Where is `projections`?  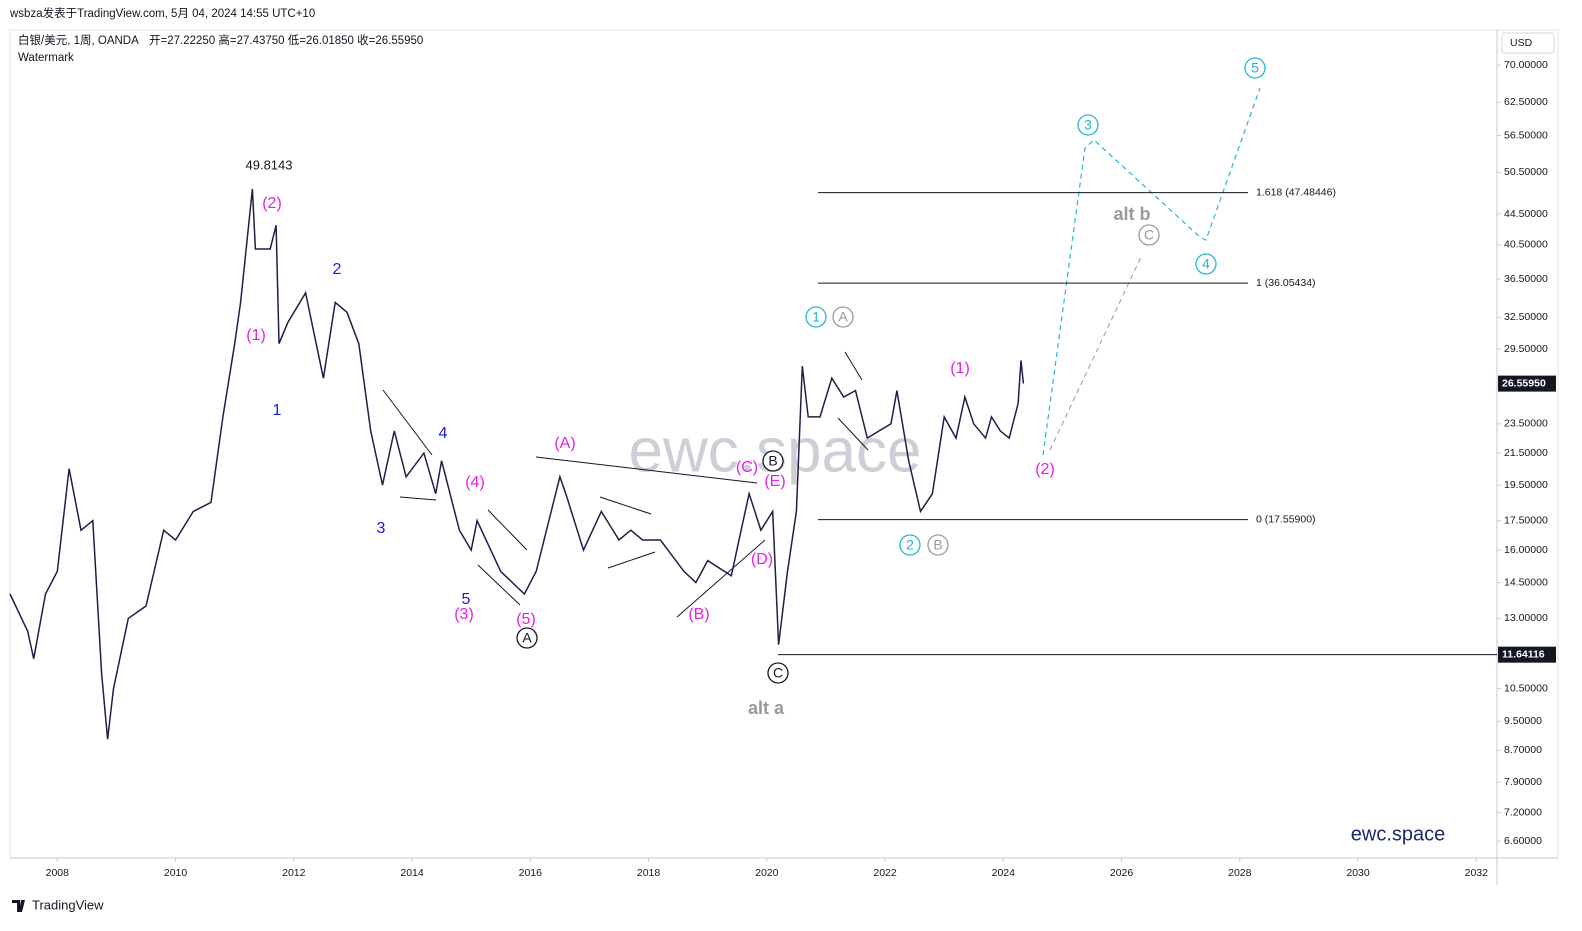 projections is located at coordinates (1151, 271).